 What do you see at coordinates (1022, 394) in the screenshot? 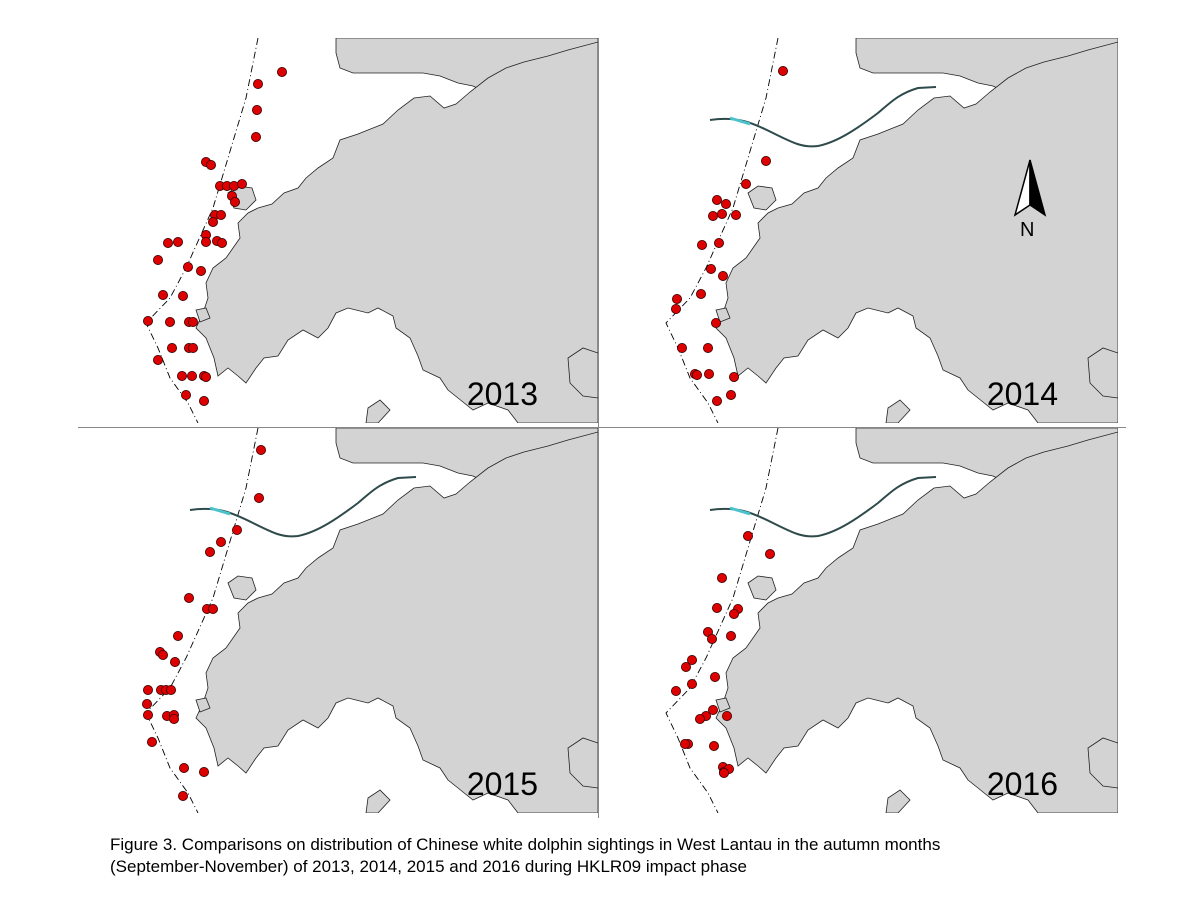
I see `year-label: 2014` at bounding box center [1022, 394].